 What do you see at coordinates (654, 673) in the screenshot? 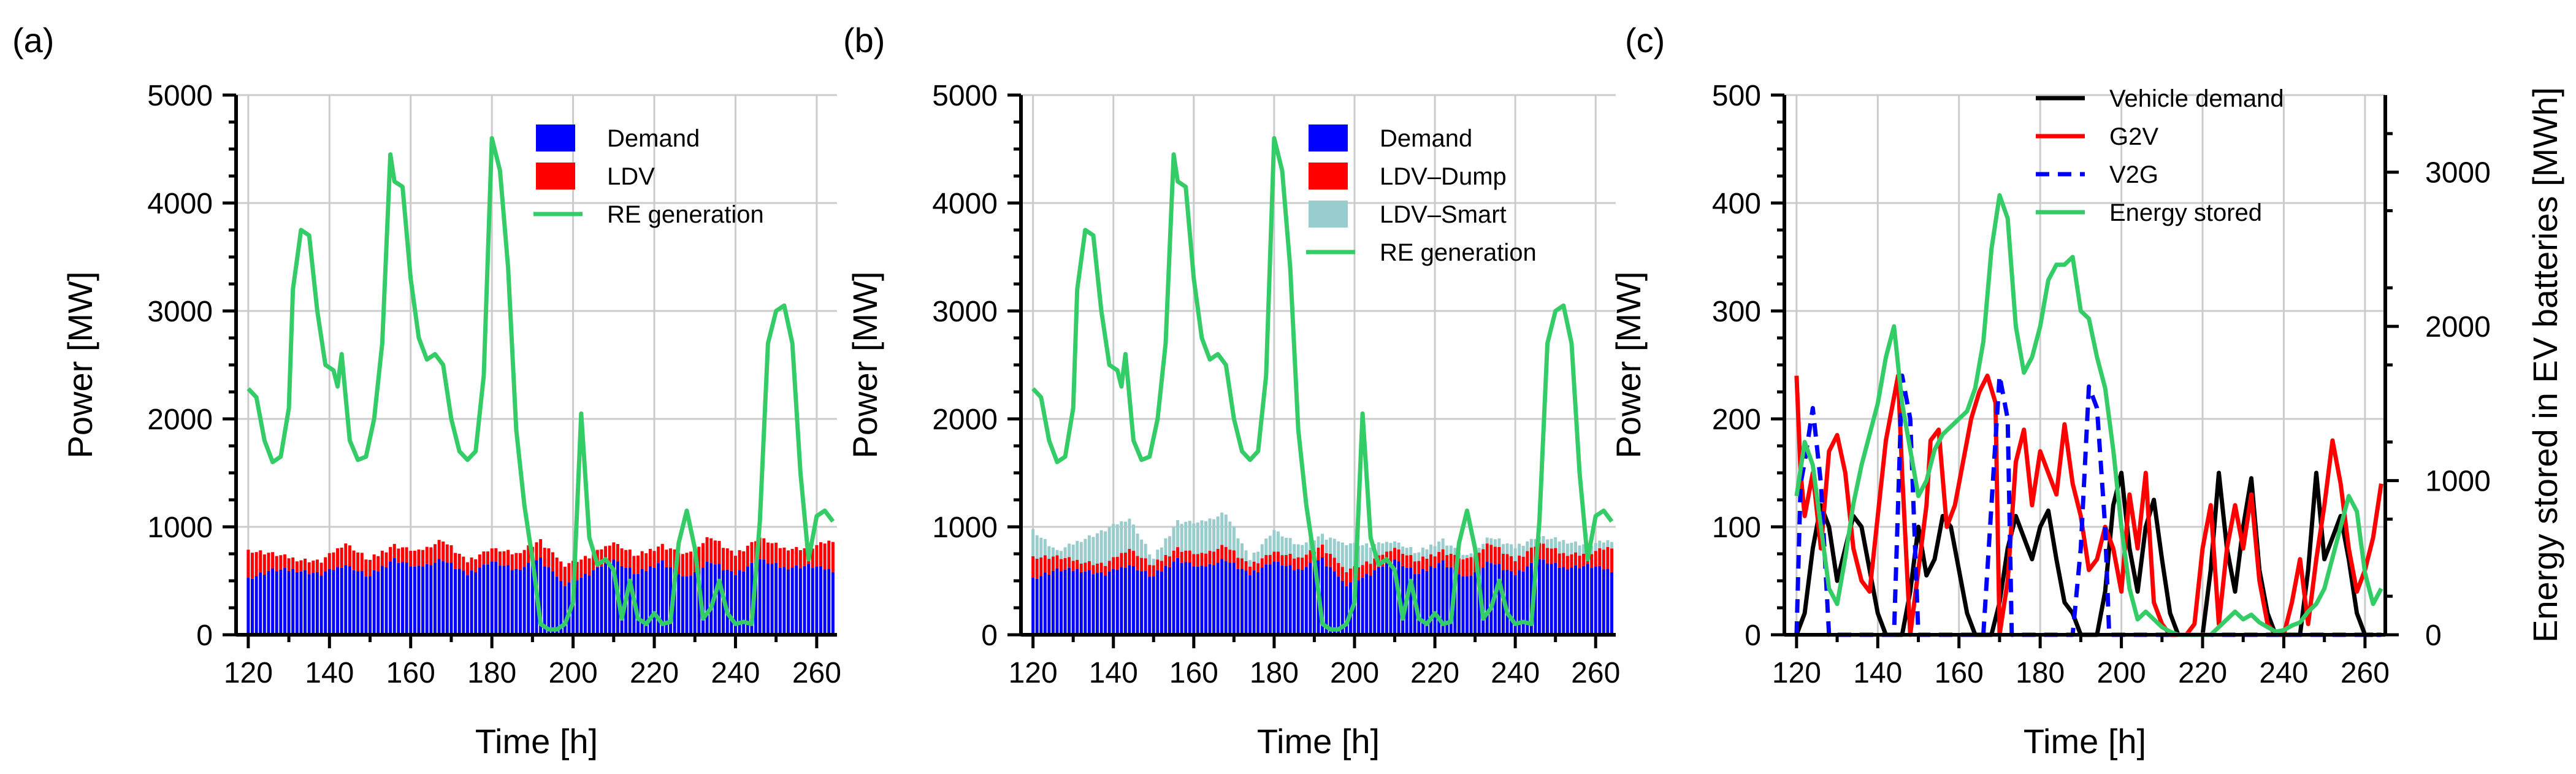
I see `x-tick-label: 220` at bounding box center [654, 673].